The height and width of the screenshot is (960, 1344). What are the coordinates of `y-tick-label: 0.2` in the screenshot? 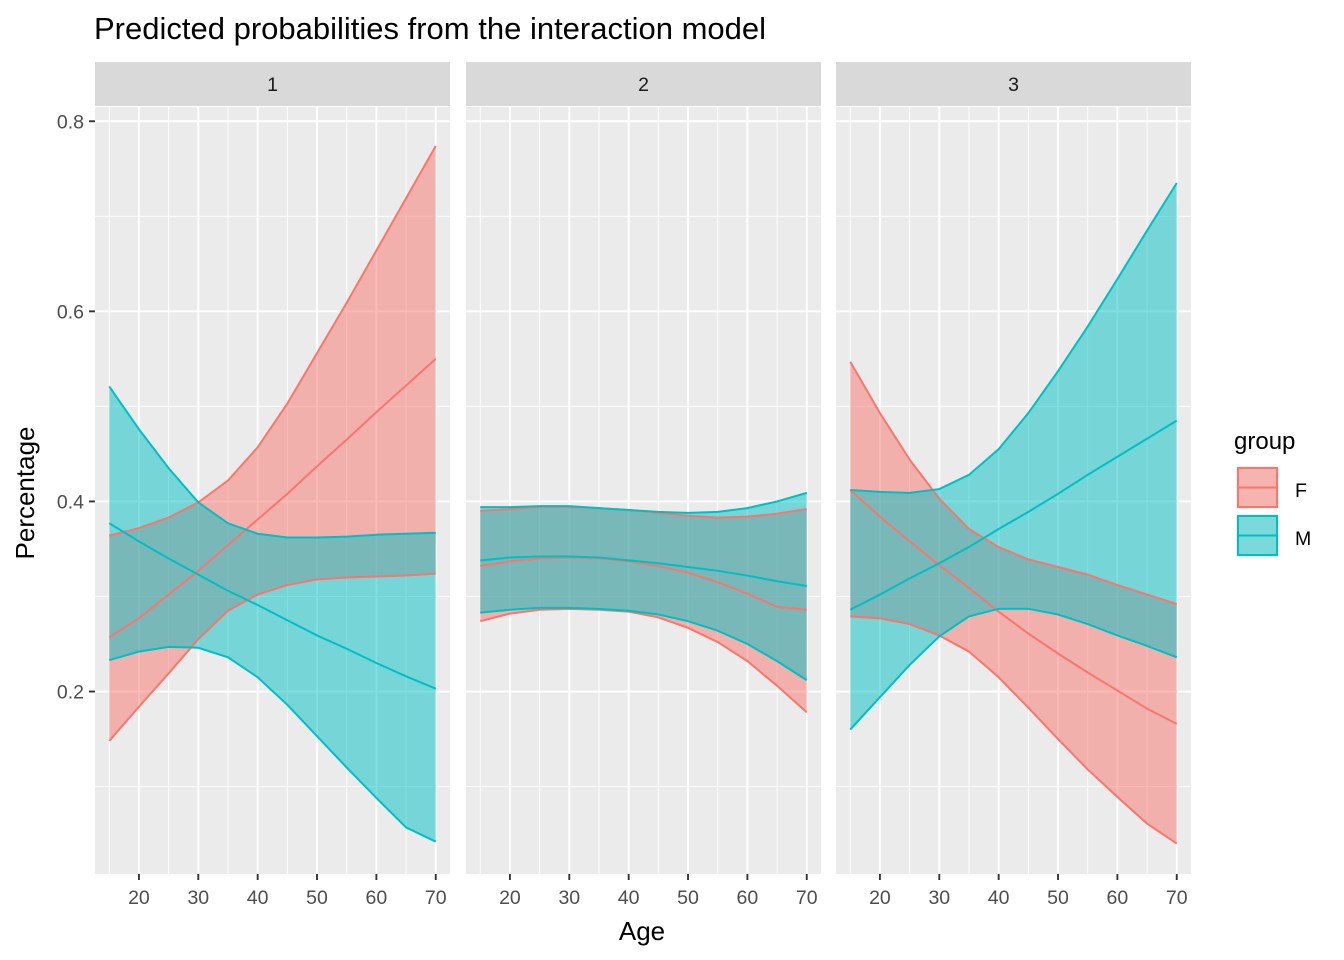 It's located at (70, 693).